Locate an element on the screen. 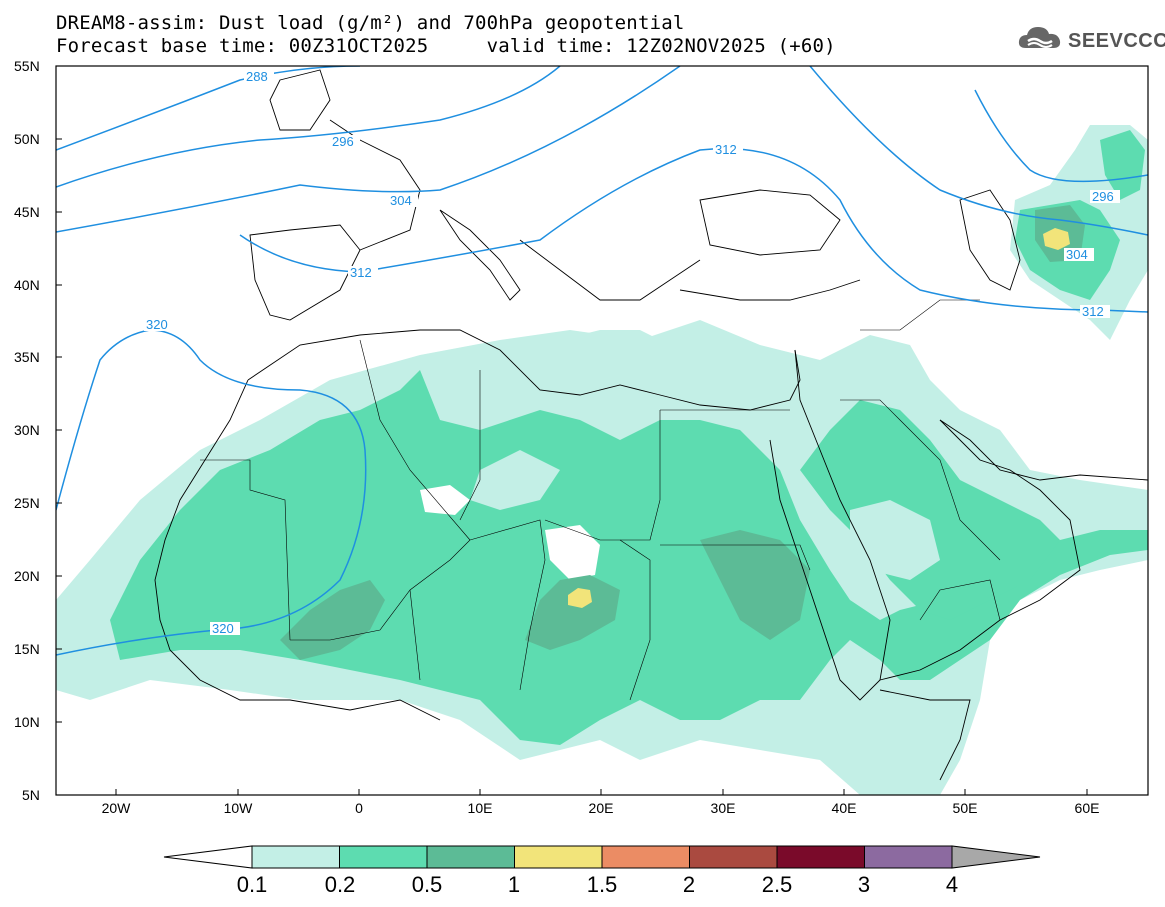 This screenshot has width=1165, height=907. dust-mid-caspian-n is located at coordinates (1122, 165).